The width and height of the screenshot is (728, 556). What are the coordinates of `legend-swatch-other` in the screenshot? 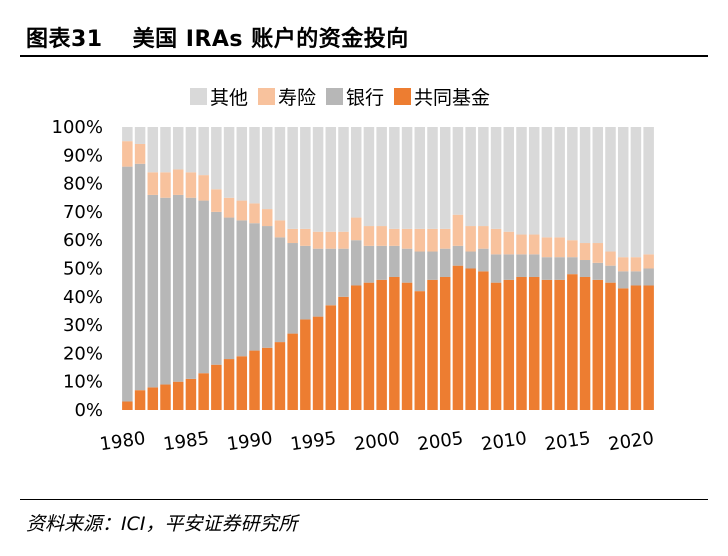 It's located at (198, 96).